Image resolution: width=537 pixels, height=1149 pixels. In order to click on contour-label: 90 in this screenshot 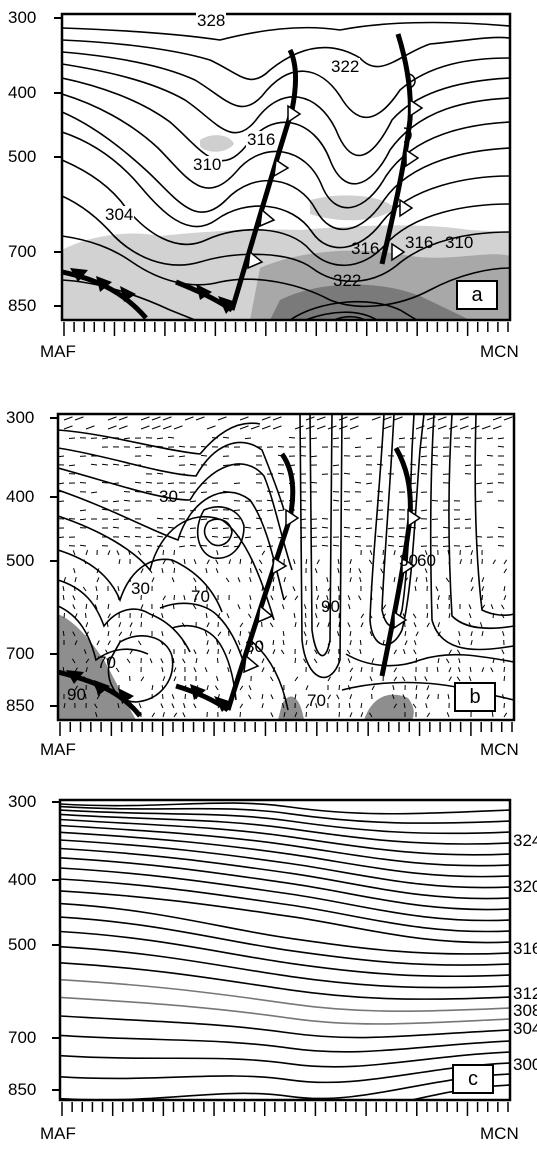, I will do `click(76, 694)`.